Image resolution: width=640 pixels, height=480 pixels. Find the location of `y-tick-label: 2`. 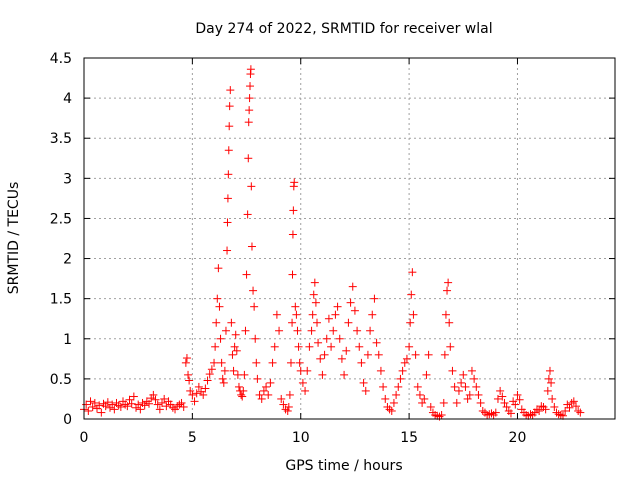

y-tick-label: 2 is located at coordinates (67, 260).